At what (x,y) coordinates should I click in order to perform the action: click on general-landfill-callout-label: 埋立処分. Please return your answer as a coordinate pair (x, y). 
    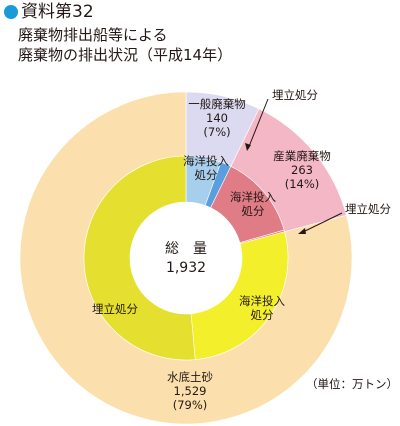
    Looking at the image, I should click on (295, 95).